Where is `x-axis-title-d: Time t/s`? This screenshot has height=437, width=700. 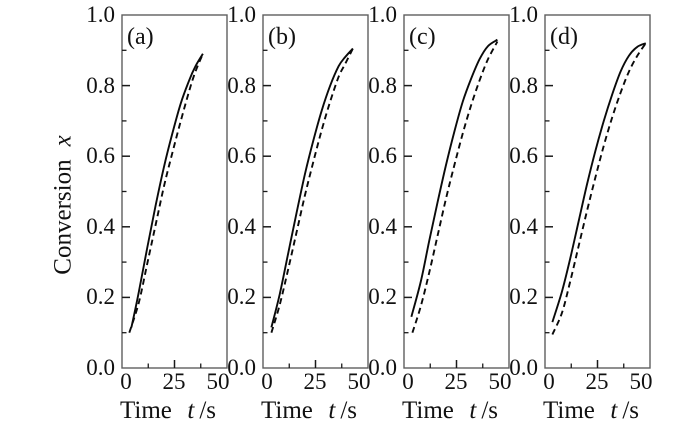
x-axis-title-d: Time t/s is located at coordinates (591, 410).